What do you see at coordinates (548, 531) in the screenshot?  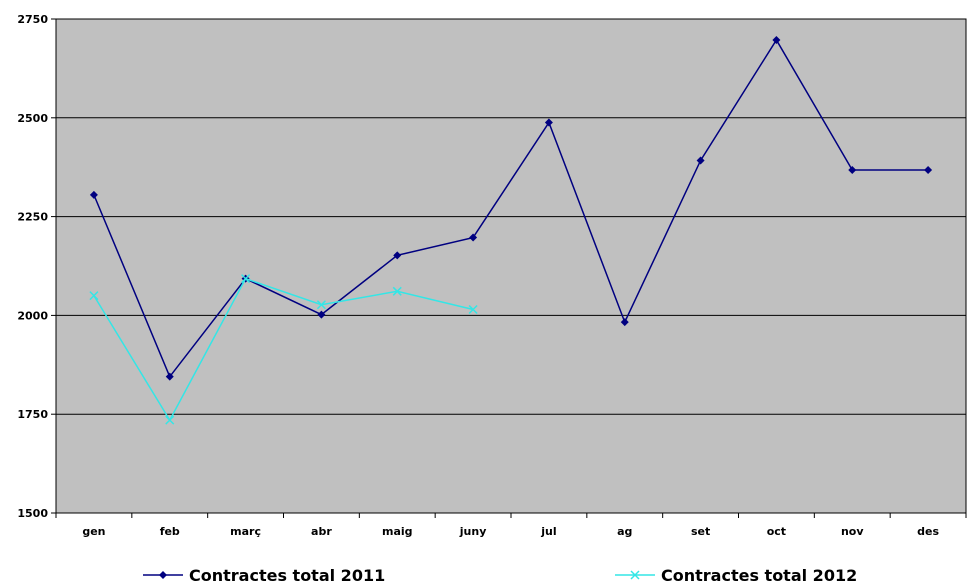 I see `x-tick-label: jul` at bounding box center [548, 531].